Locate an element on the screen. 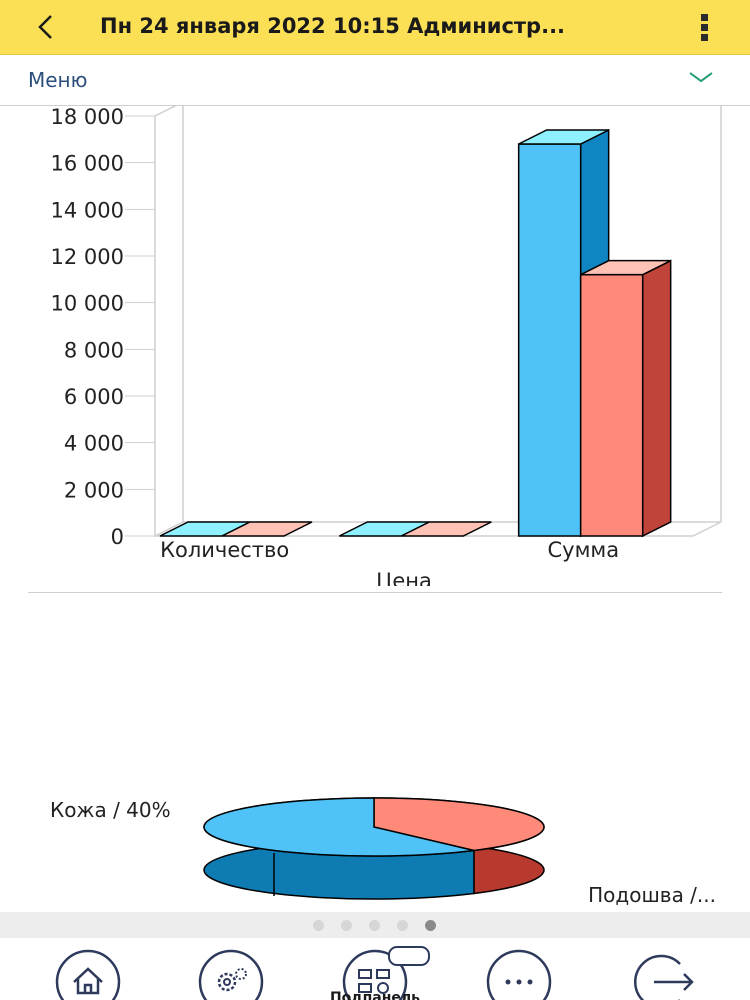 Image resolution: width=750 pixels, height=1000 pixels. settings-gears-icon is located at coordinates (231, 974).